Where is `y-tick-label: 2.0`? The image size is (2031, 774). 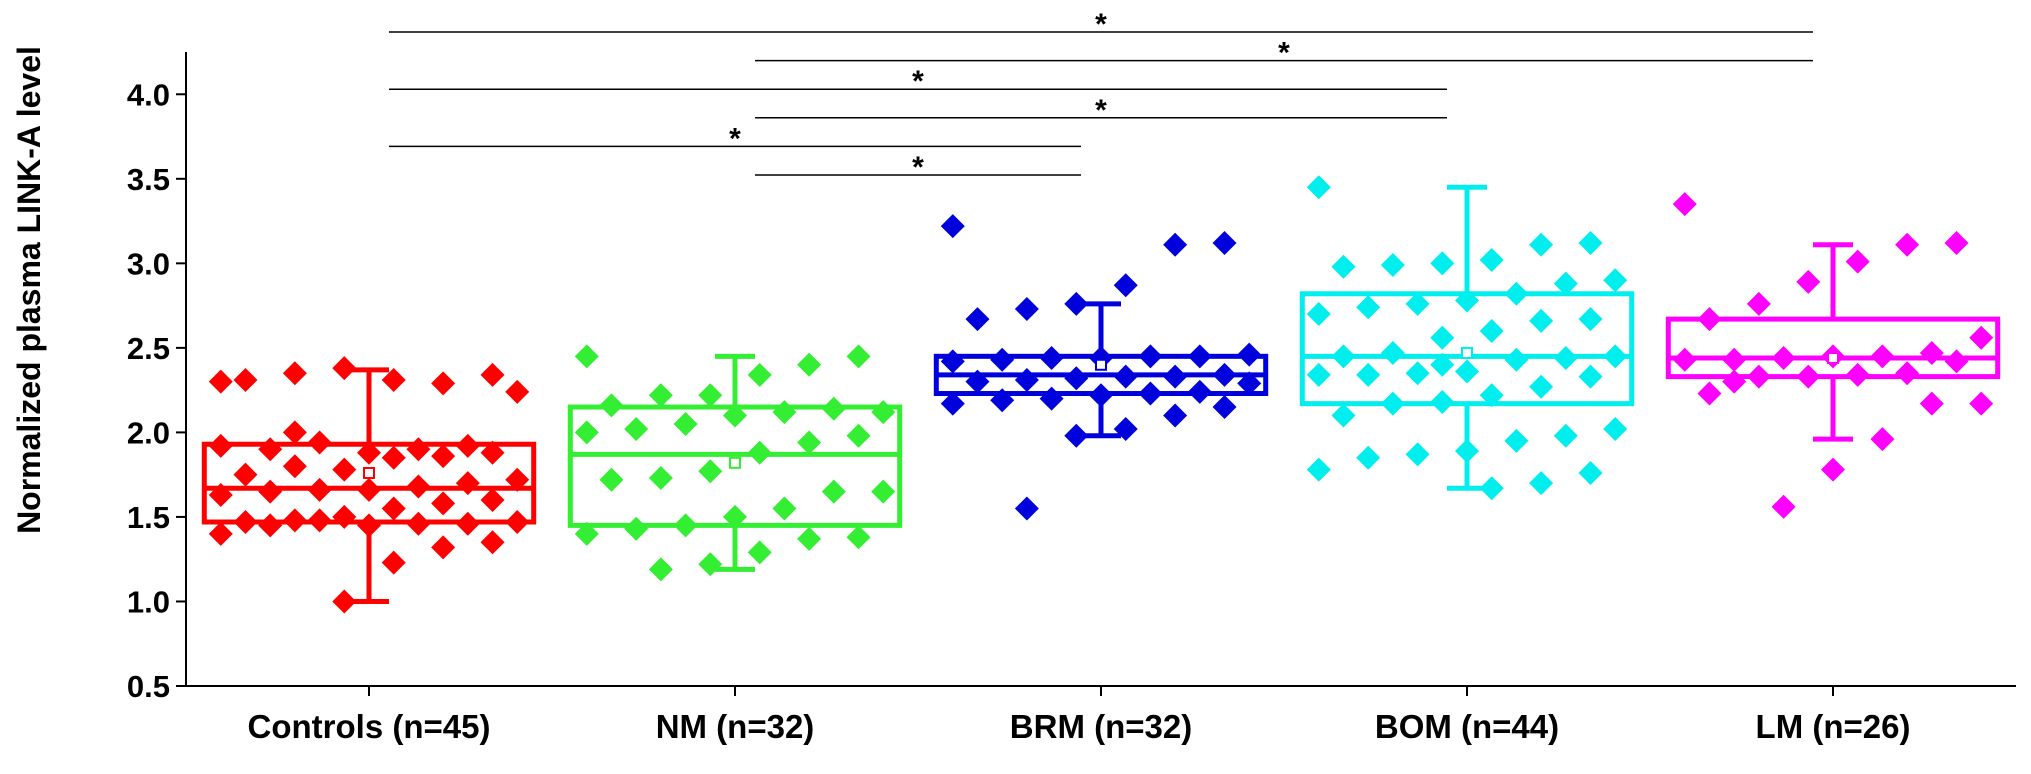 y-tick-label: 2.0 is located at coordinates (148, 432).